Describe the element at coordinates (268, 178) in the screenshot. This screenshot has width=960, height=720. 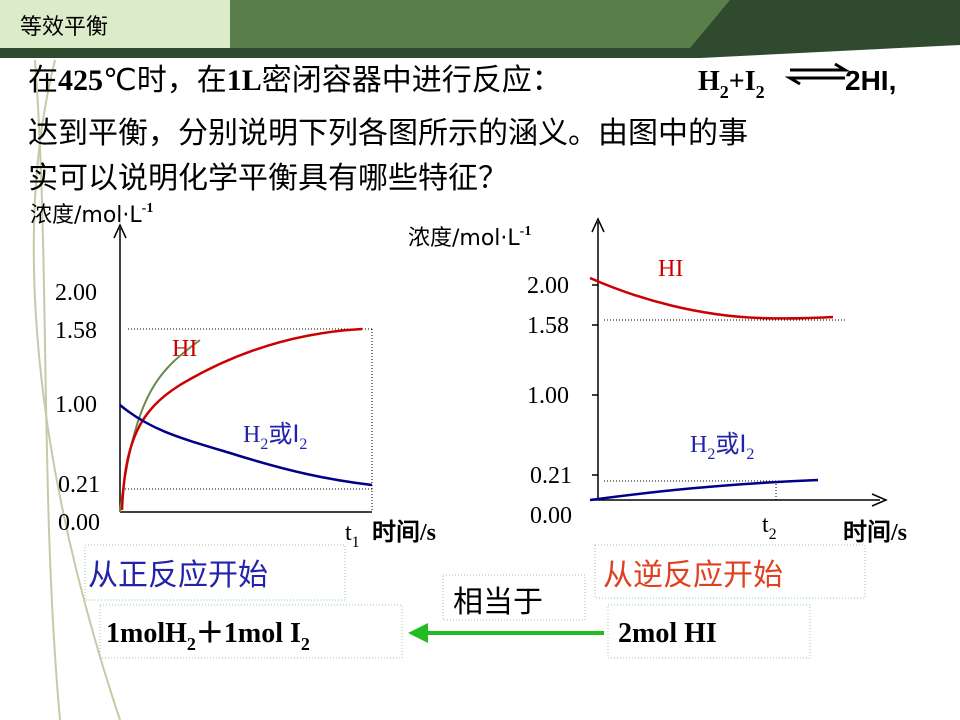
I see `question-line3: 实可以说明化学平衡具有哪些特征？` at that location.